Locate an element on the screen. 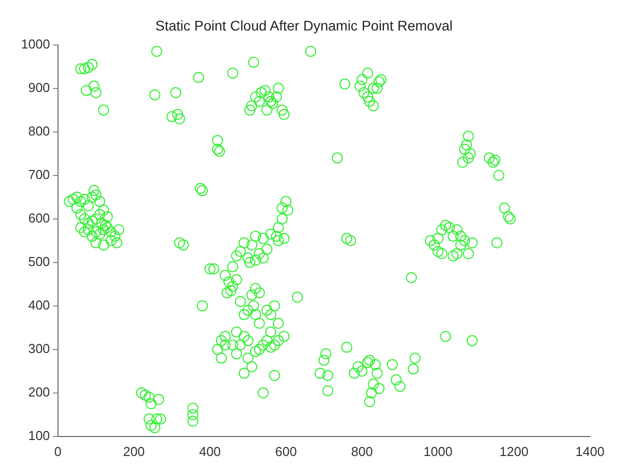 This screenshot has height=471, width=628. y-tick-label: 900 is located at coordinates (39, 87).